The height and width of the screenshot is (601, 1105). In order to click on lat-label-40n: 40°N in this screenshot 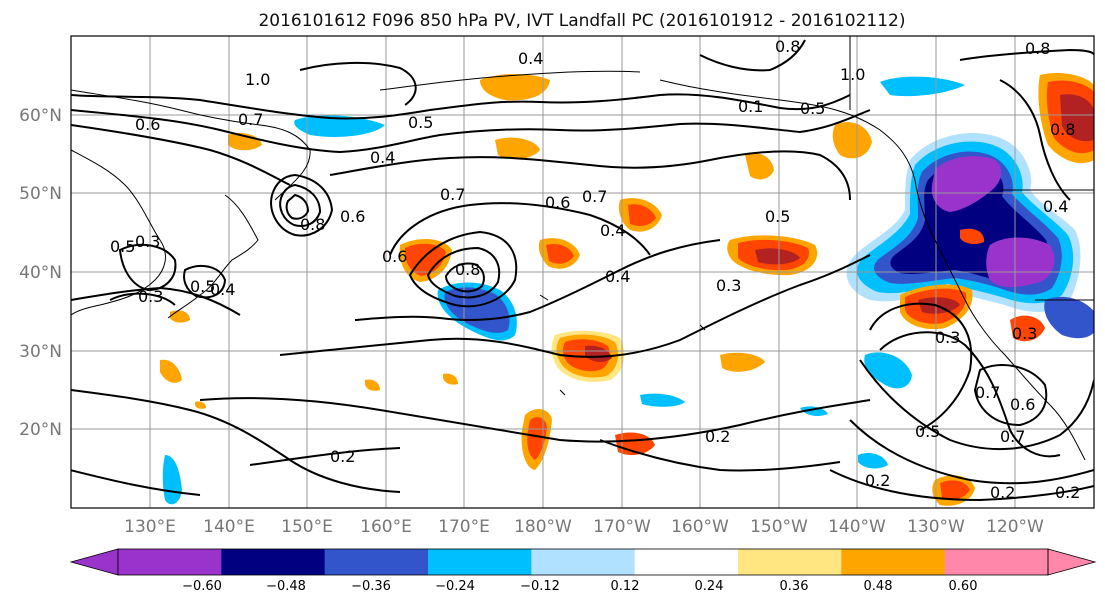, I will do `click(40, 273)`.